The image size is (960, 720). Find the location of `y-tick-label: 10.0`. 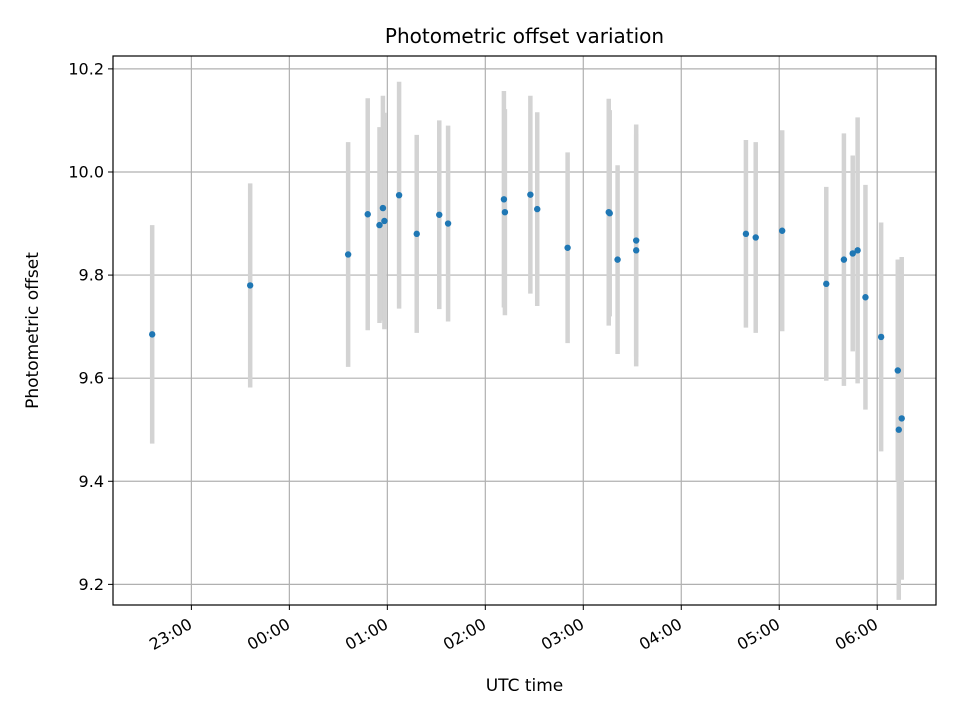

y-tick-label: 10.0 is located at coordinates (86, 171).